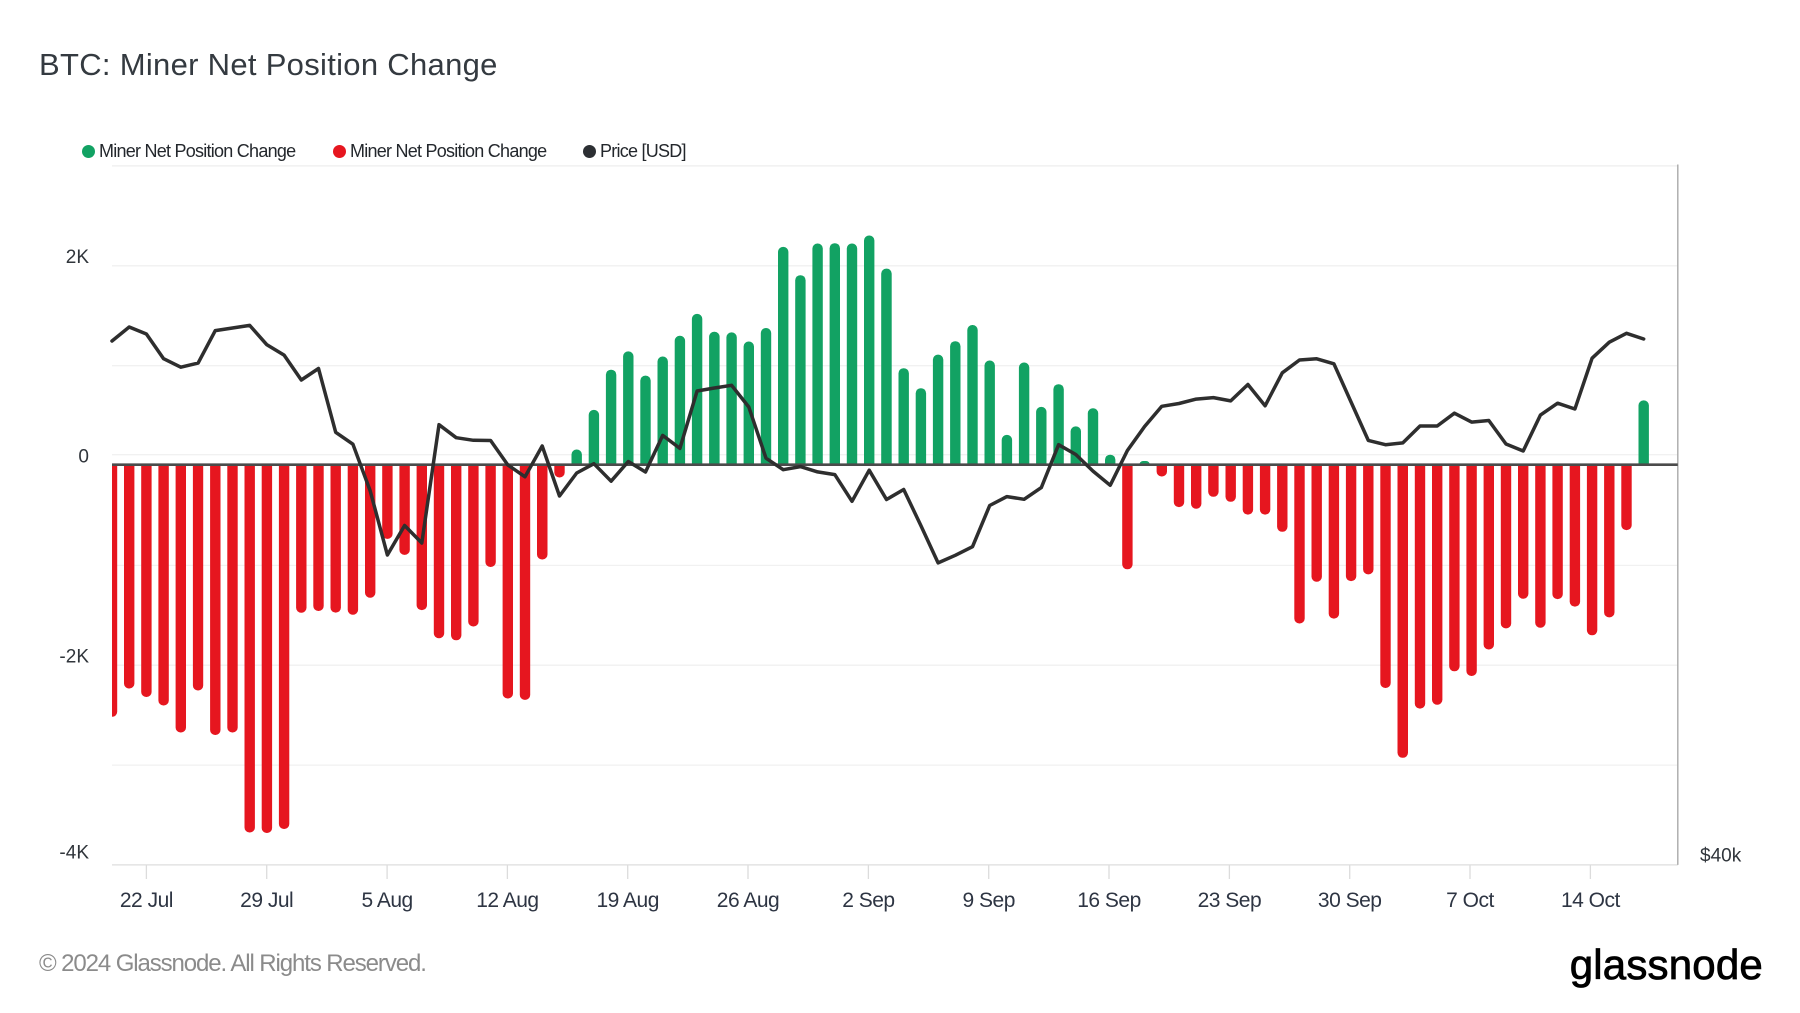 The height and width of the screenshot is (1013, 1800). Describe the element at coordinates (1591, 900) in the screenshot. I see `svg-text: 14 Oct` at that location.